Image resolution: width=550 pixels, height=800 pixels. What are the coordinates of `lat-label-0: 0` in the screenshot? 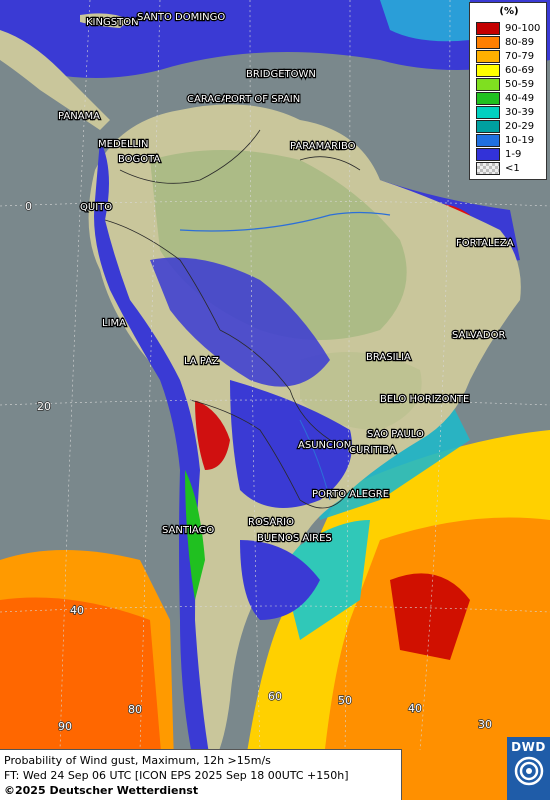 It's located at (28, 206).